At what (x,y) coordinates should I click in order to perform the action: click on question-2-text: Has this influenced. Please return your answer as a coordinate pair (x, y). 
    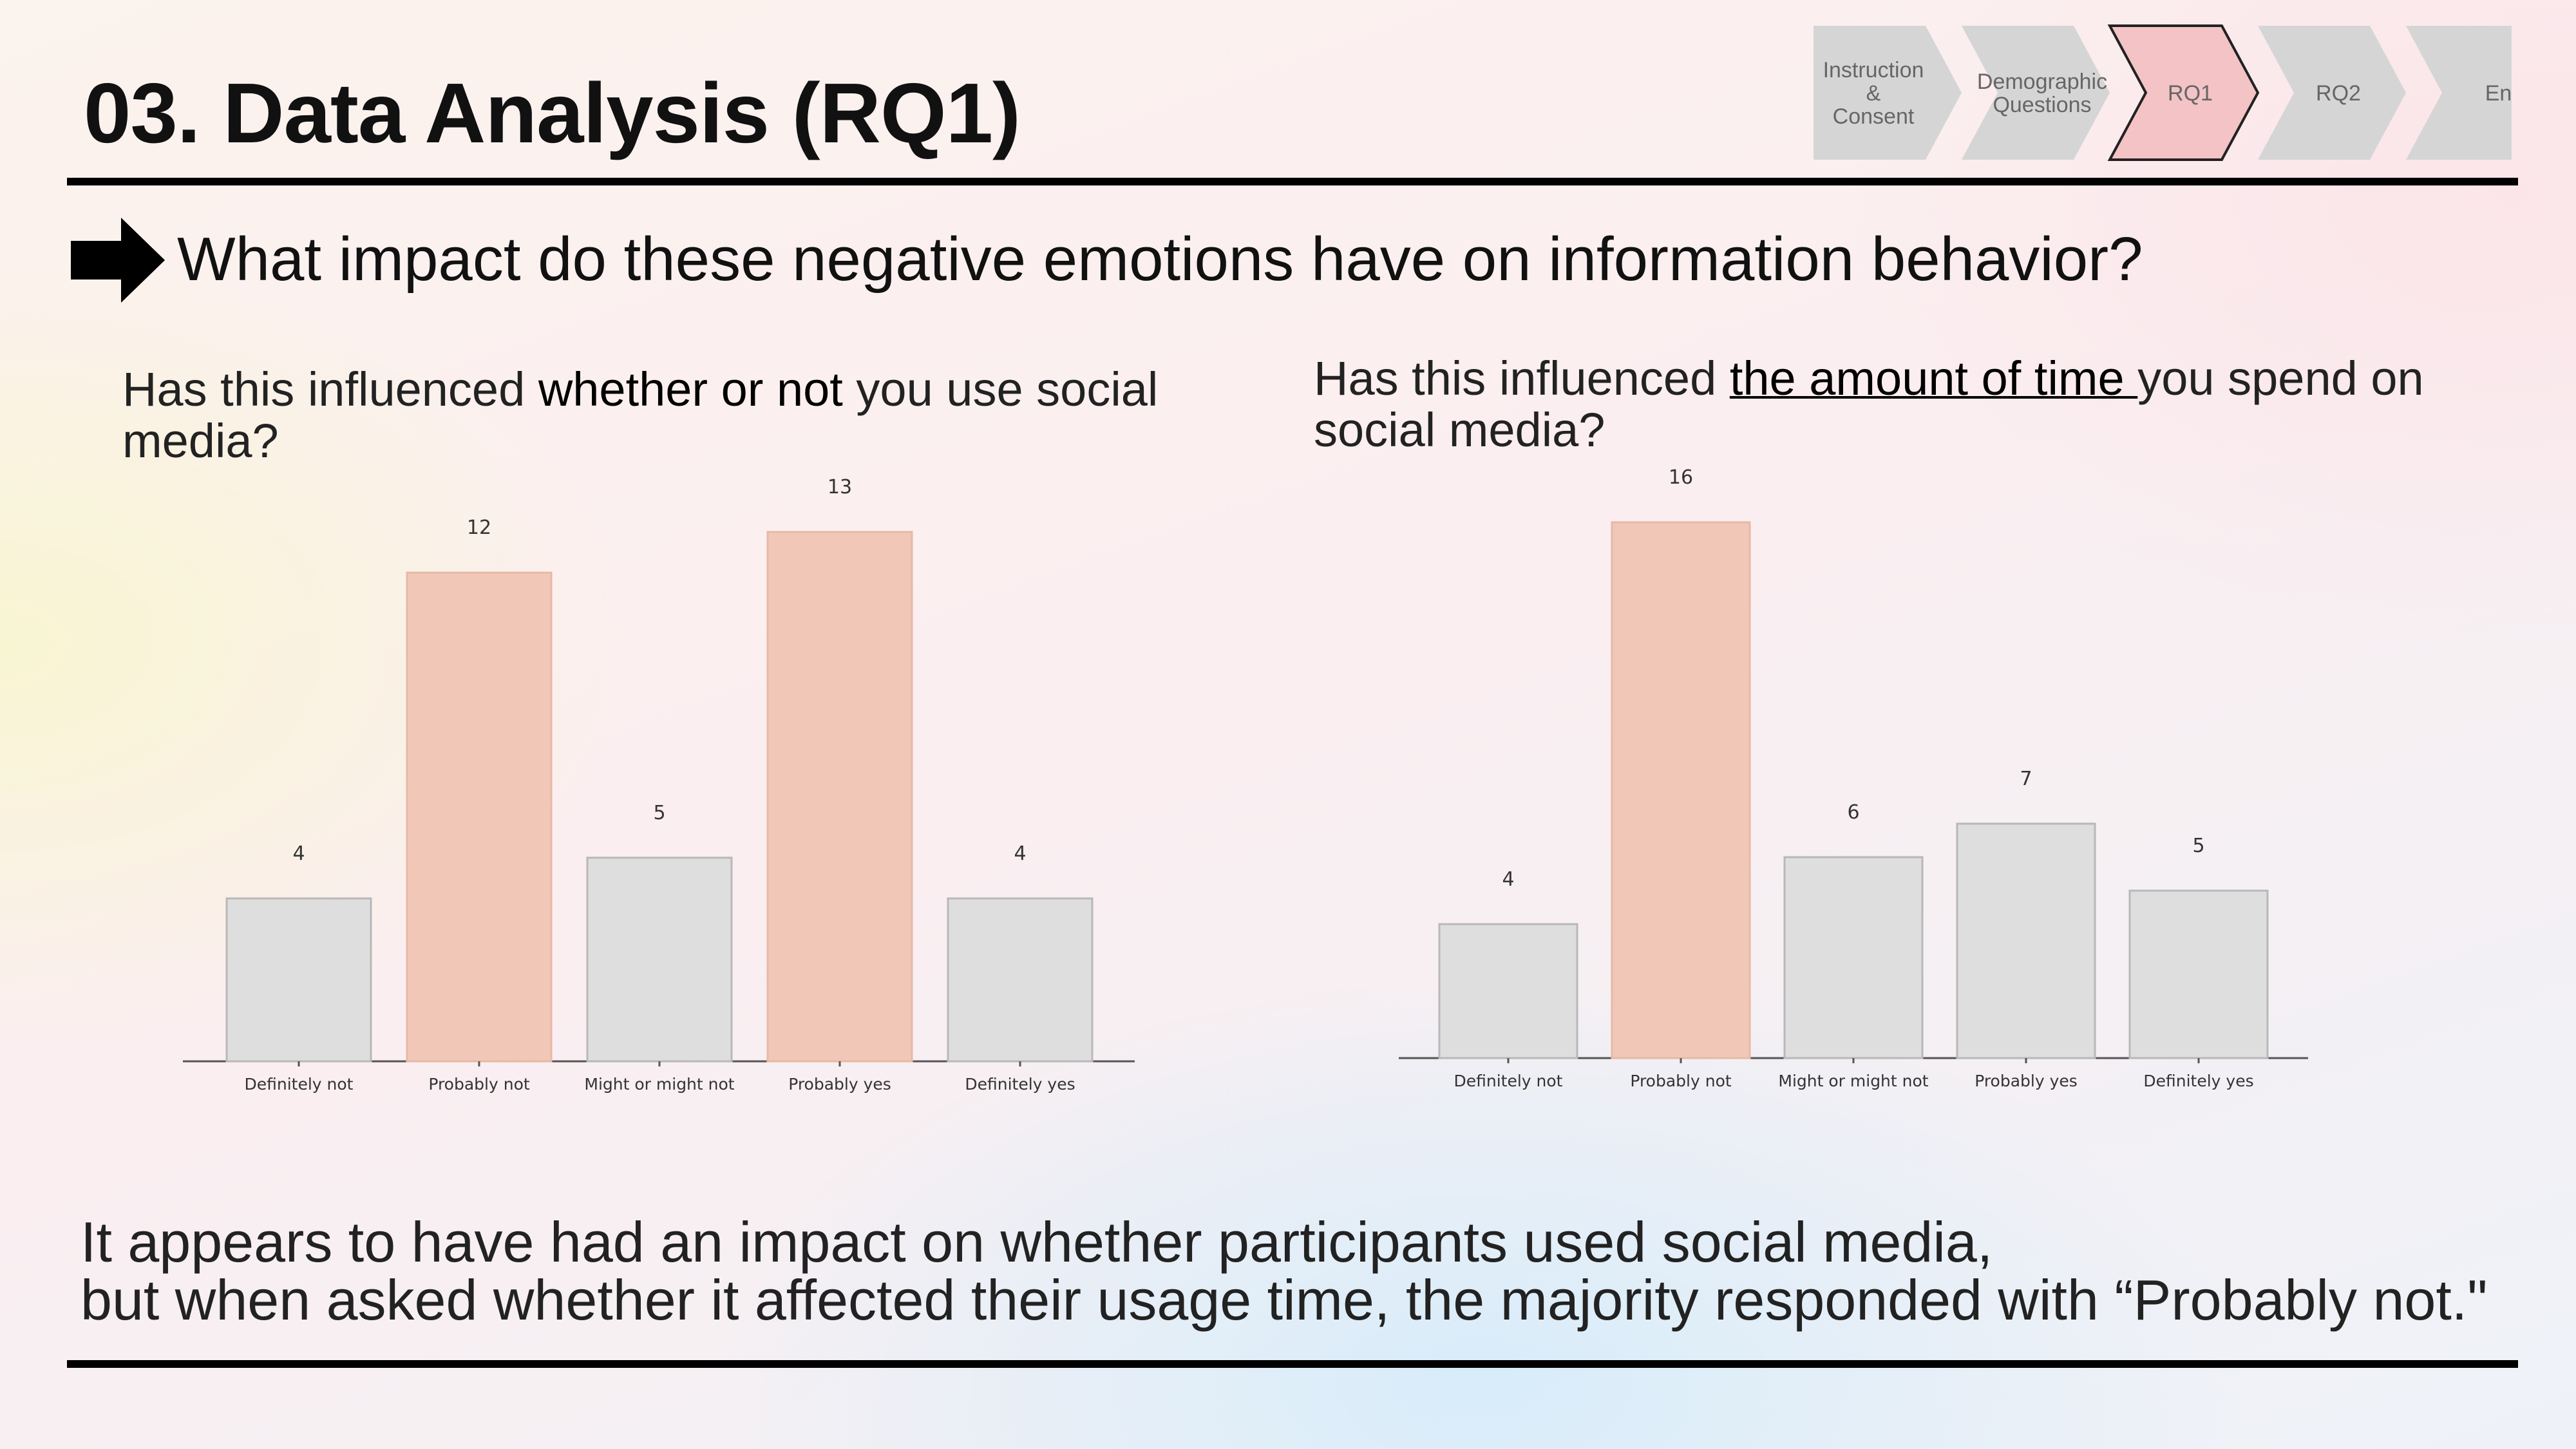
    Looking at the image, I should click on (1522, 379).